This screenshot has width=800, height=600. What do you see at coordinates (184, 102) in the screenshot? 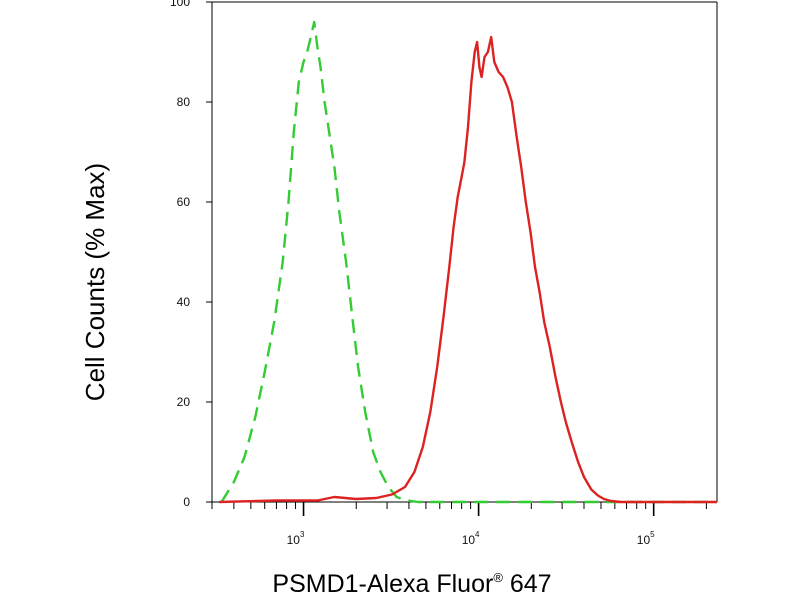
I see `y-tick-label: 80` at bounding box center [184, 102].